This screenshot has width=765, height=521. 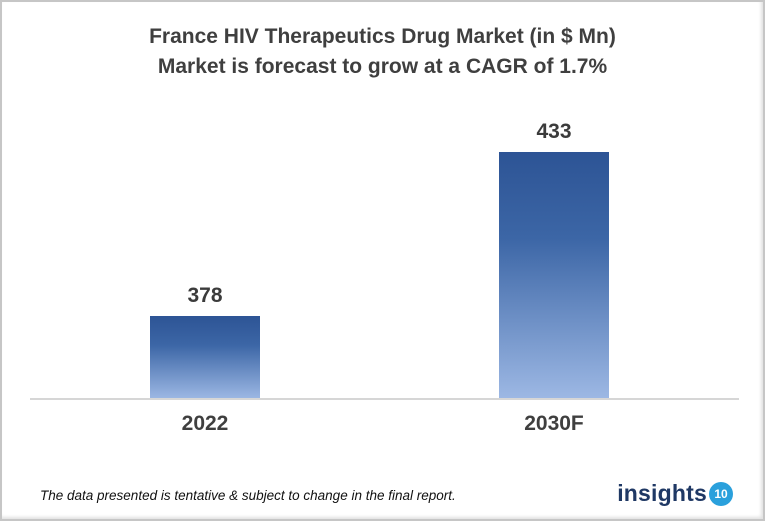 I want to click on x-axis-label-2030f: 2030F, so click(x=554, y=423).